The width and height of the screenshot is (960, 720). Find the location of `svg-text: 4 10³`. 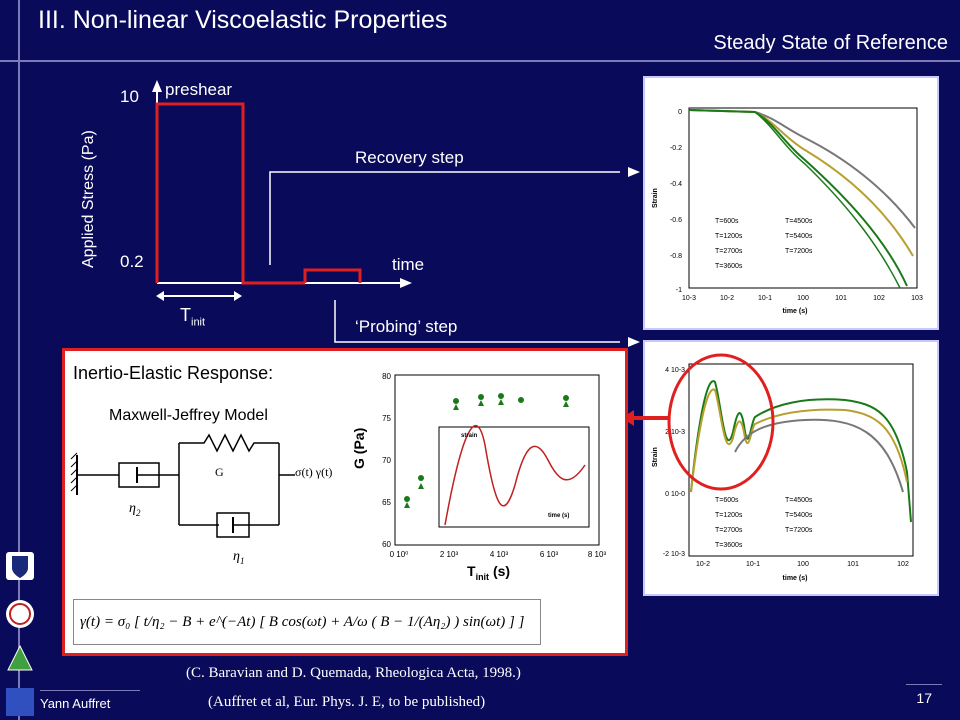

svg-text: 4 10³ is located at coordinates (499, 554).